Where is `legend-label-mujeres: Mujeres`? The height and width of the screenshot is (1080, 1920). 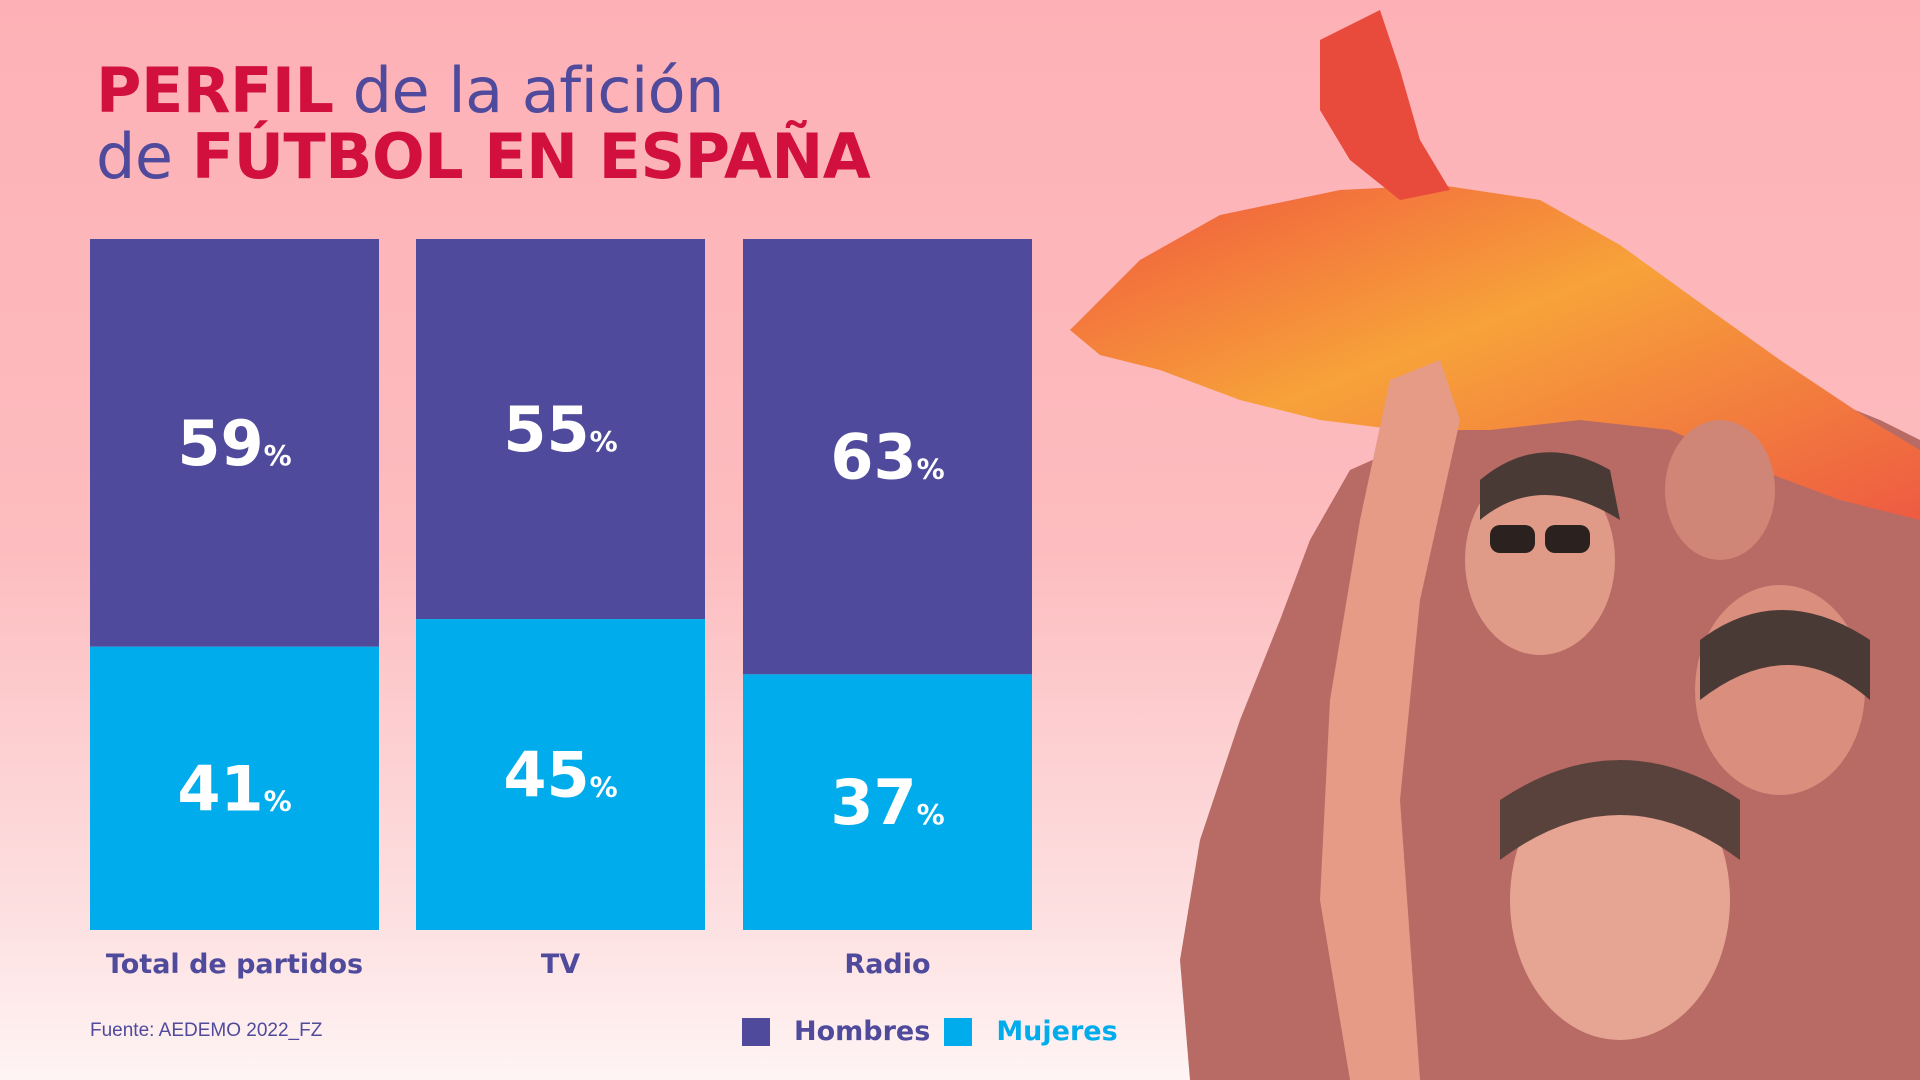 legend-label-mujeres: Mujeres is located at coordinates (1057, 1031).